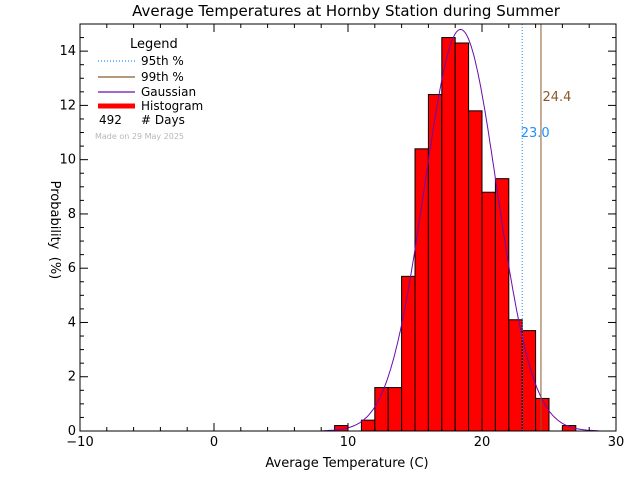 This screenshot has height=480, width=640. What do you see at coordinates (556, 97) in the screenshot?
I see `p99-value-label: 24.4` at bounding box center [556, 97].